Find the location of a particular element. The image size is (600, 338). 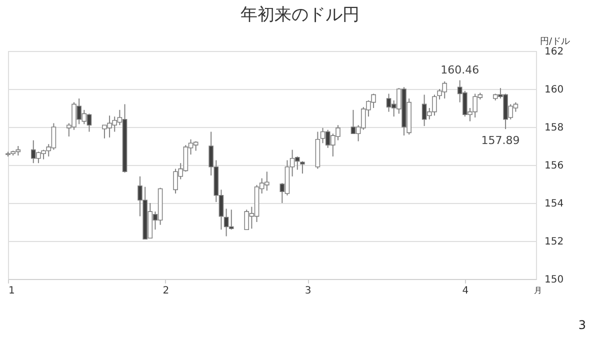

x-axis-title: 月 is located at coordinates (538, 290).